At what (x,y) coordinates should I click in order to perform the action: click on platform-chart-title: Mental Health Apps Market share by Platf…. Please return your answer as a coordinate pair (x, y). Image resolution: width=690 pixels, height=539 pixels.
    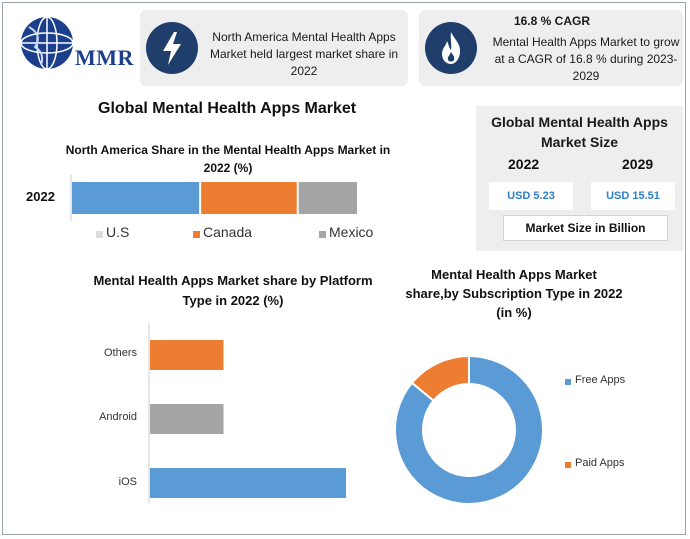
    Looking at the image, I should click on (233, 290).